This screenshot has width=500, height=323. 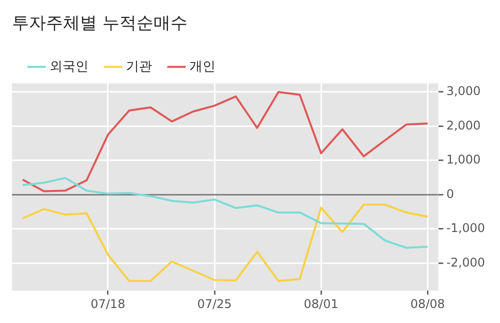 I want to click on x-tick-label: 07/18, so click(x=108, y=303).